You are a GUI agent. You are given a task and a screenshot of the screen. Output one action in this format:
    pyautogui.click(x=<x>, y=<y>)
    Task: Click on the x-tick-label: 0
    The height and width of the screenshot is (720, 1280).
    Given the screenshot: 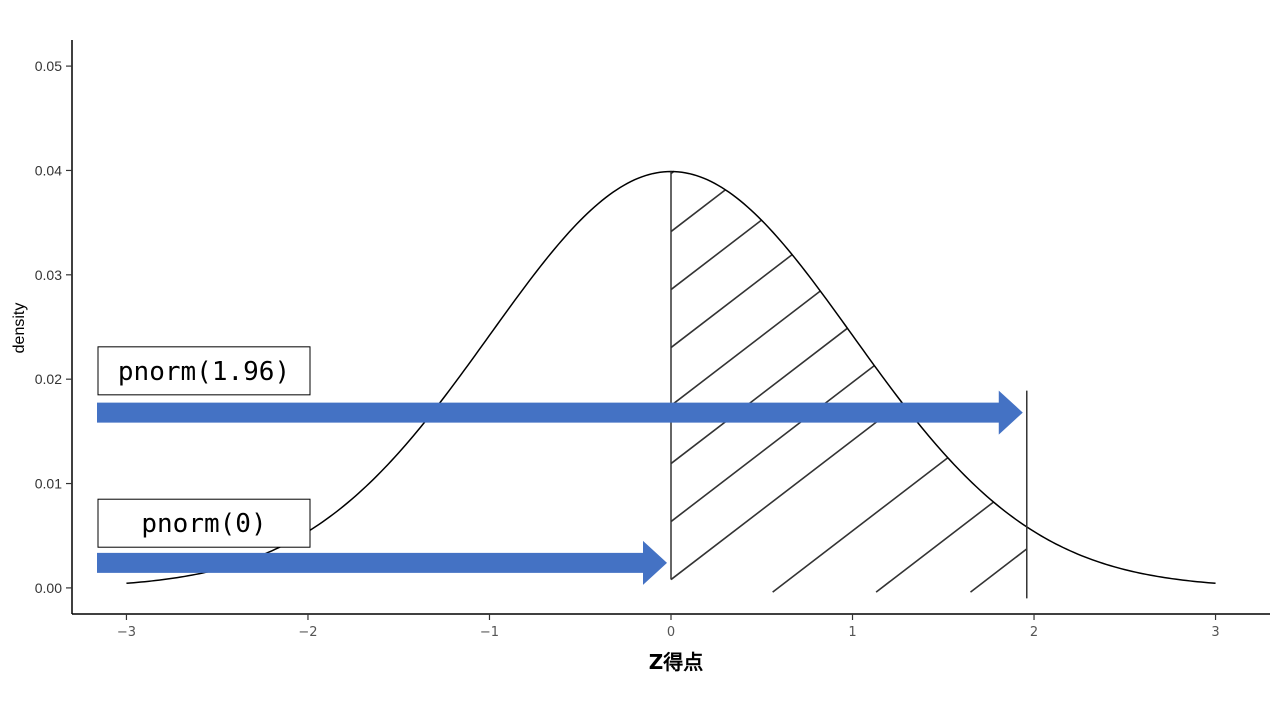 What is the action you would take?
    pyautogui.click(x=671, y=632)
    